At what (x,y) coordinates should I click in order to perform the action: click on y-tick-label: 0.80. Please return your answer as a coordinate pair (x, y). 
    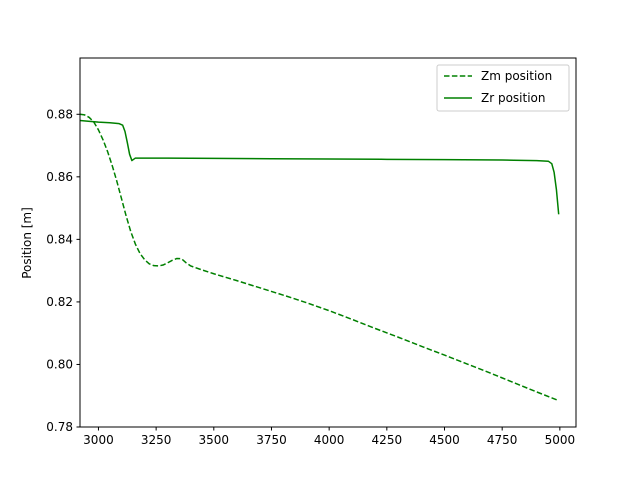
    Looking at the image, I should click on (59, 364).